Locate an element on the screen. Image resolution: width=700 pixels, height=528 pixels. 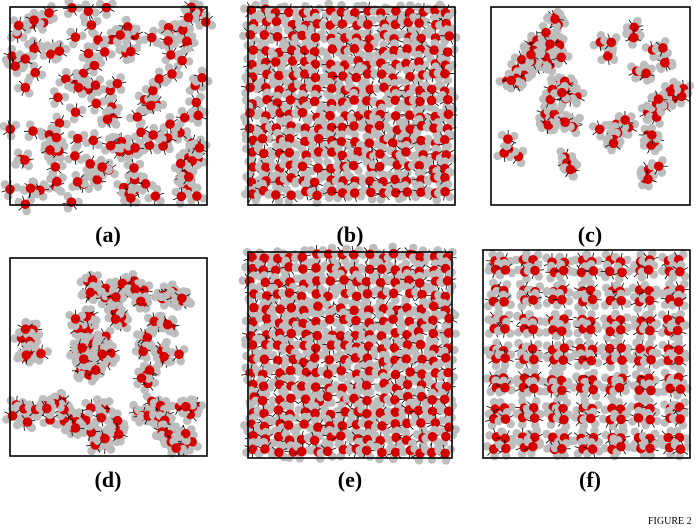
panel-label: (d) is located at coordinates (108, 479).